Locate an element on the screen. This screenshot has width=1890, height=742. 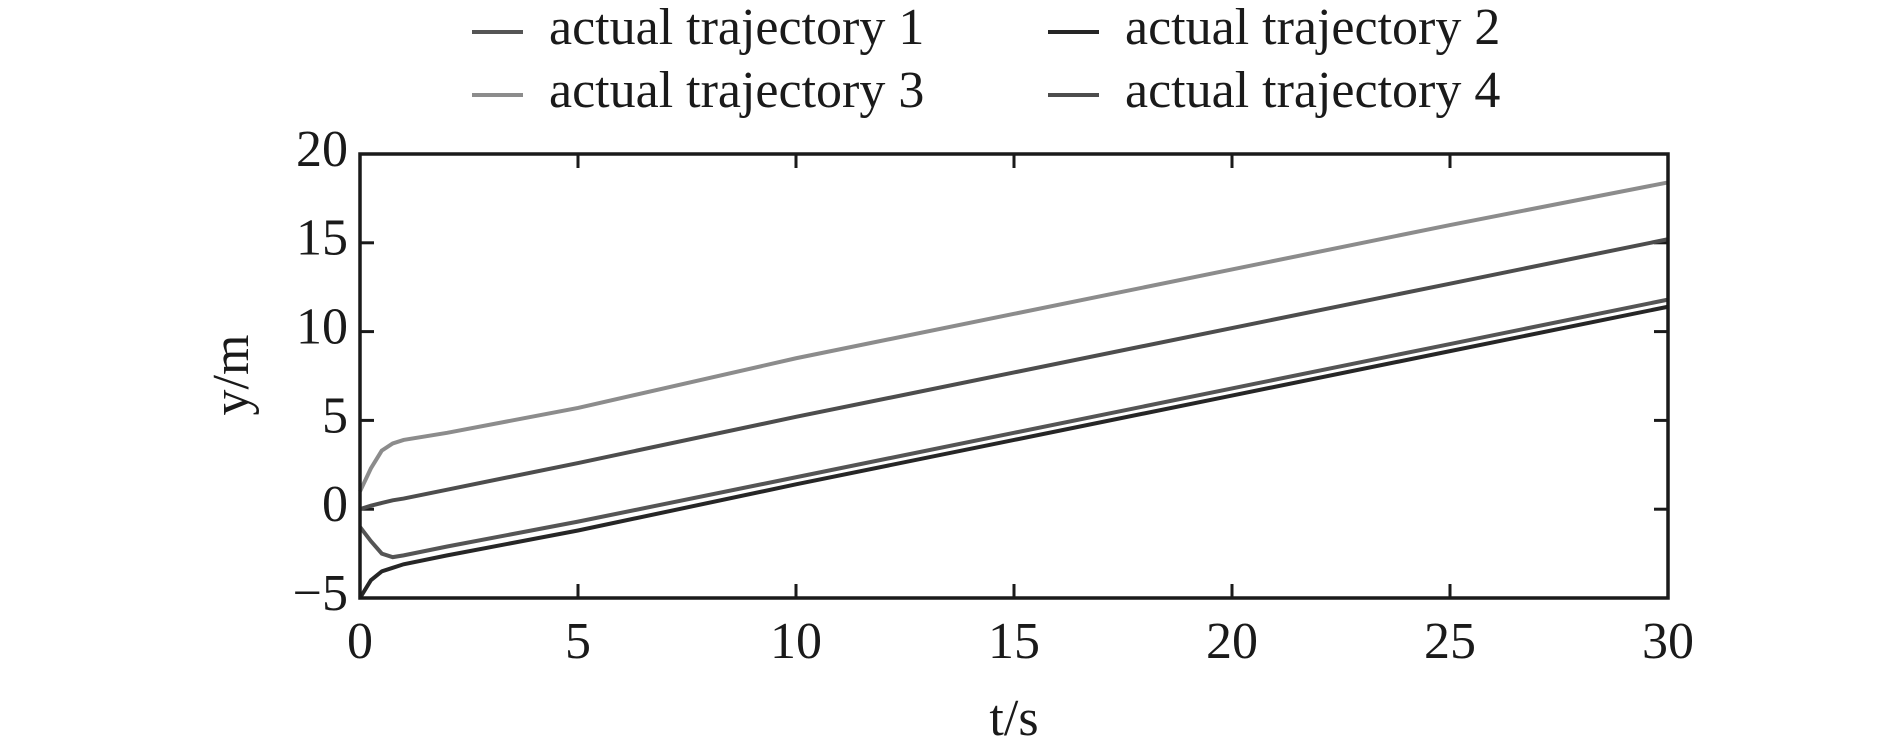
x-tick-label: 5 is located at coordinates (578, 641).